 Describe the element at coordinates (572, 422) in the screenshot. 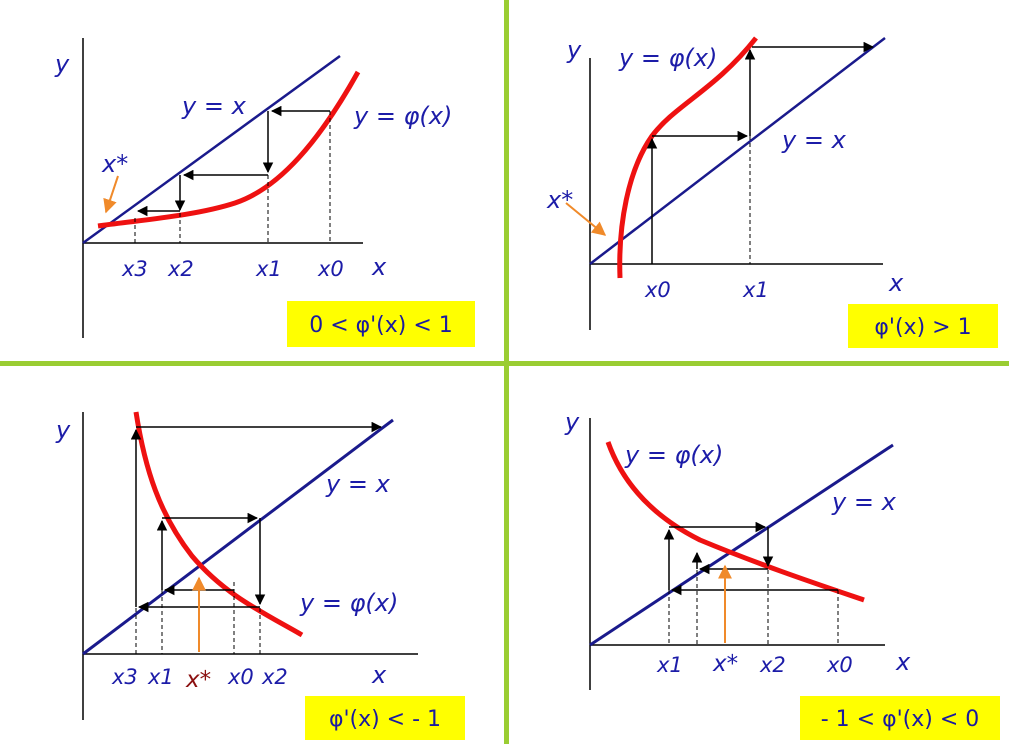

I see `q4-y-axis-label: y` at that location.